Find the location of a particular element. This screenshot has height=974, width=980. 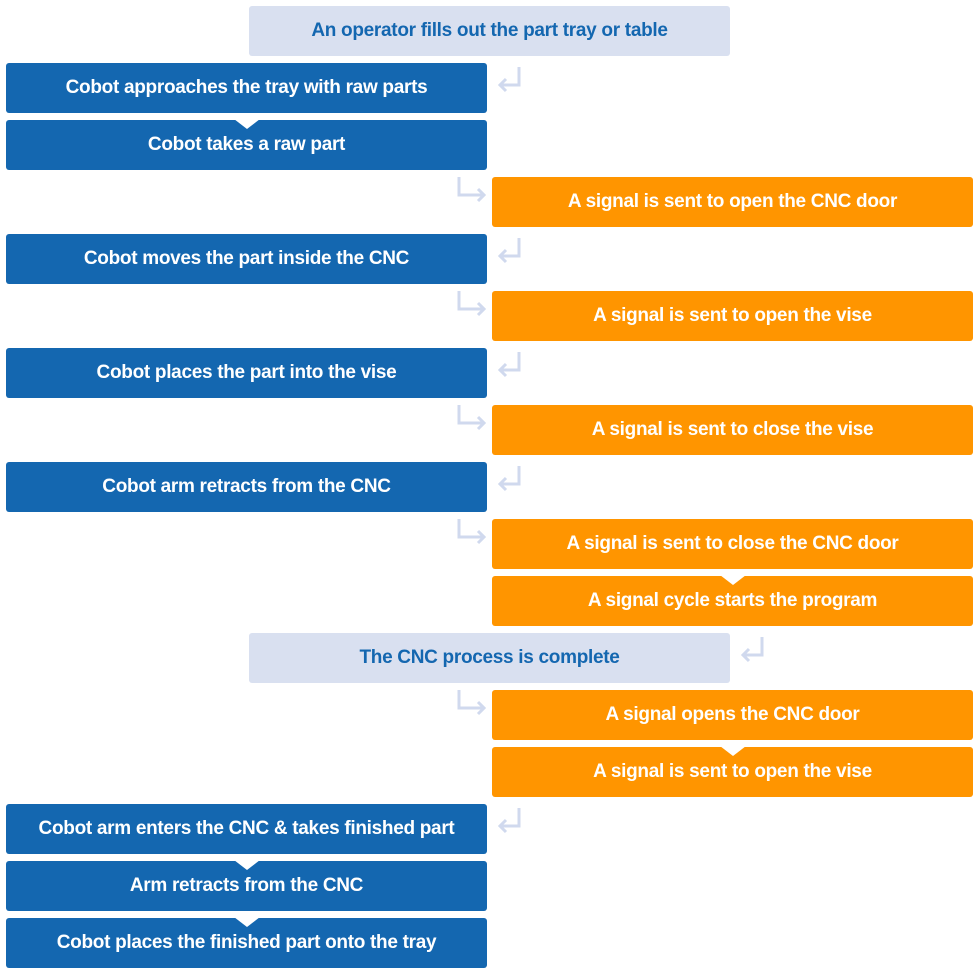

step-box-12: The CNC process is complete is located at coordinates (489, 658).